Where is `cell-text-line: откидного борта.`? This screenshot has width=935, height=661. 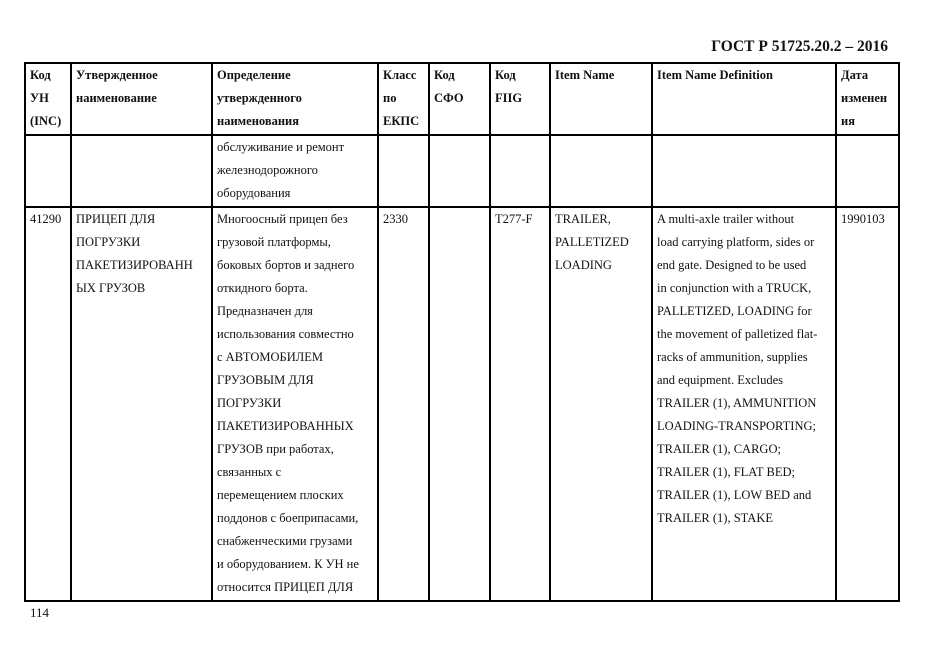 cell-text-line: откидного борта. is located at coordinates (262, 288).